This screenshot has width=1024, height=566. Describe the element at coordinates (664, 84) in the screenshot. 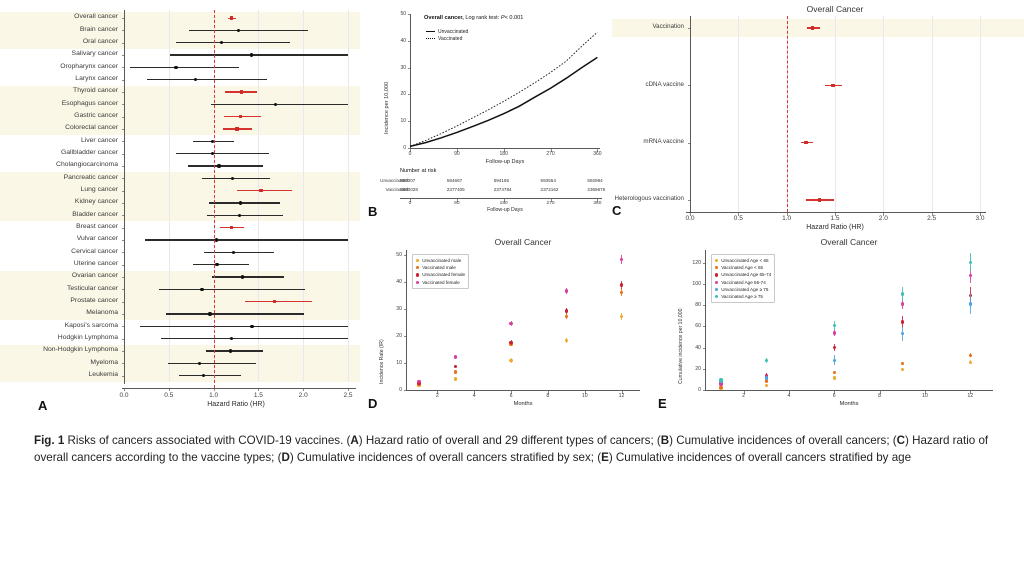

I see `forest-row-label: cDNA vaccine` at that location.